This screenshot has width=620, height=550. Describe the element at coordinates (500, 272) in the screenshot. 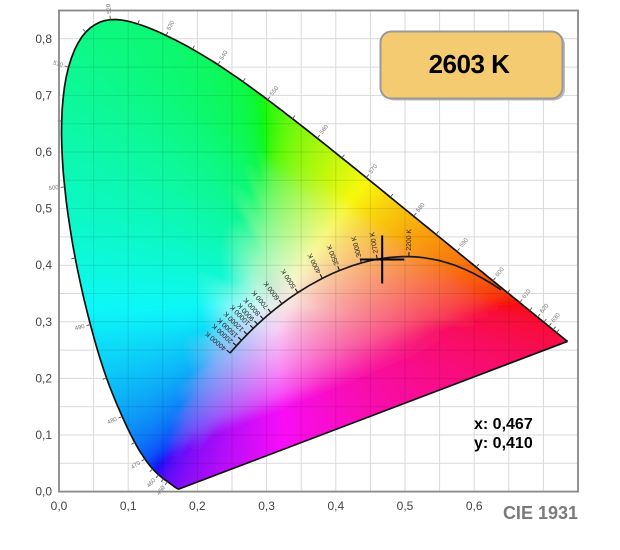

I see `svg-text: 600` at that location.